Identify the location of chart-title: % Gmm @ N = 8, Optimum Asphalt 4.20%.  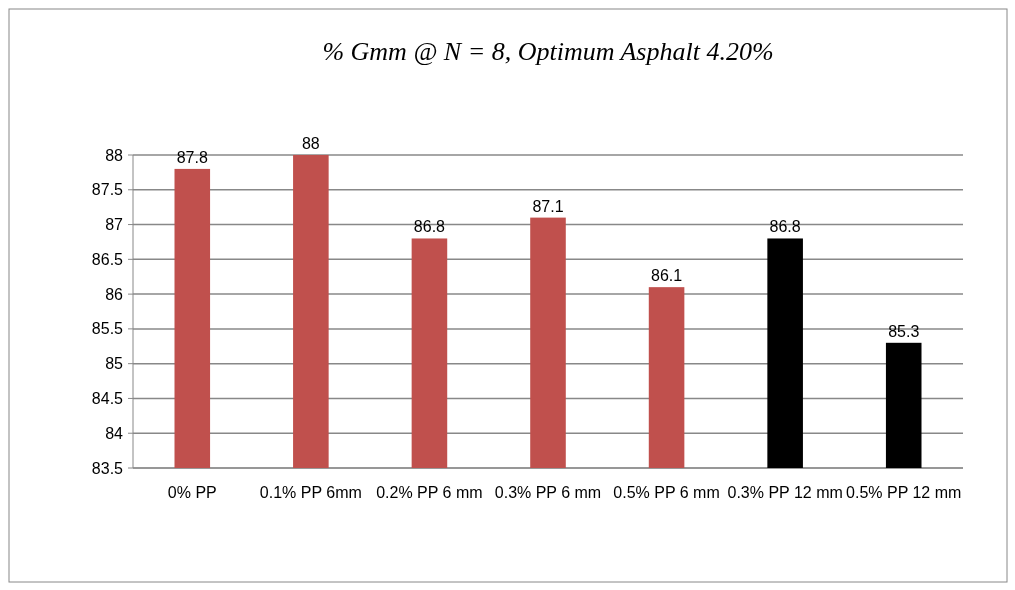
(548, 51).